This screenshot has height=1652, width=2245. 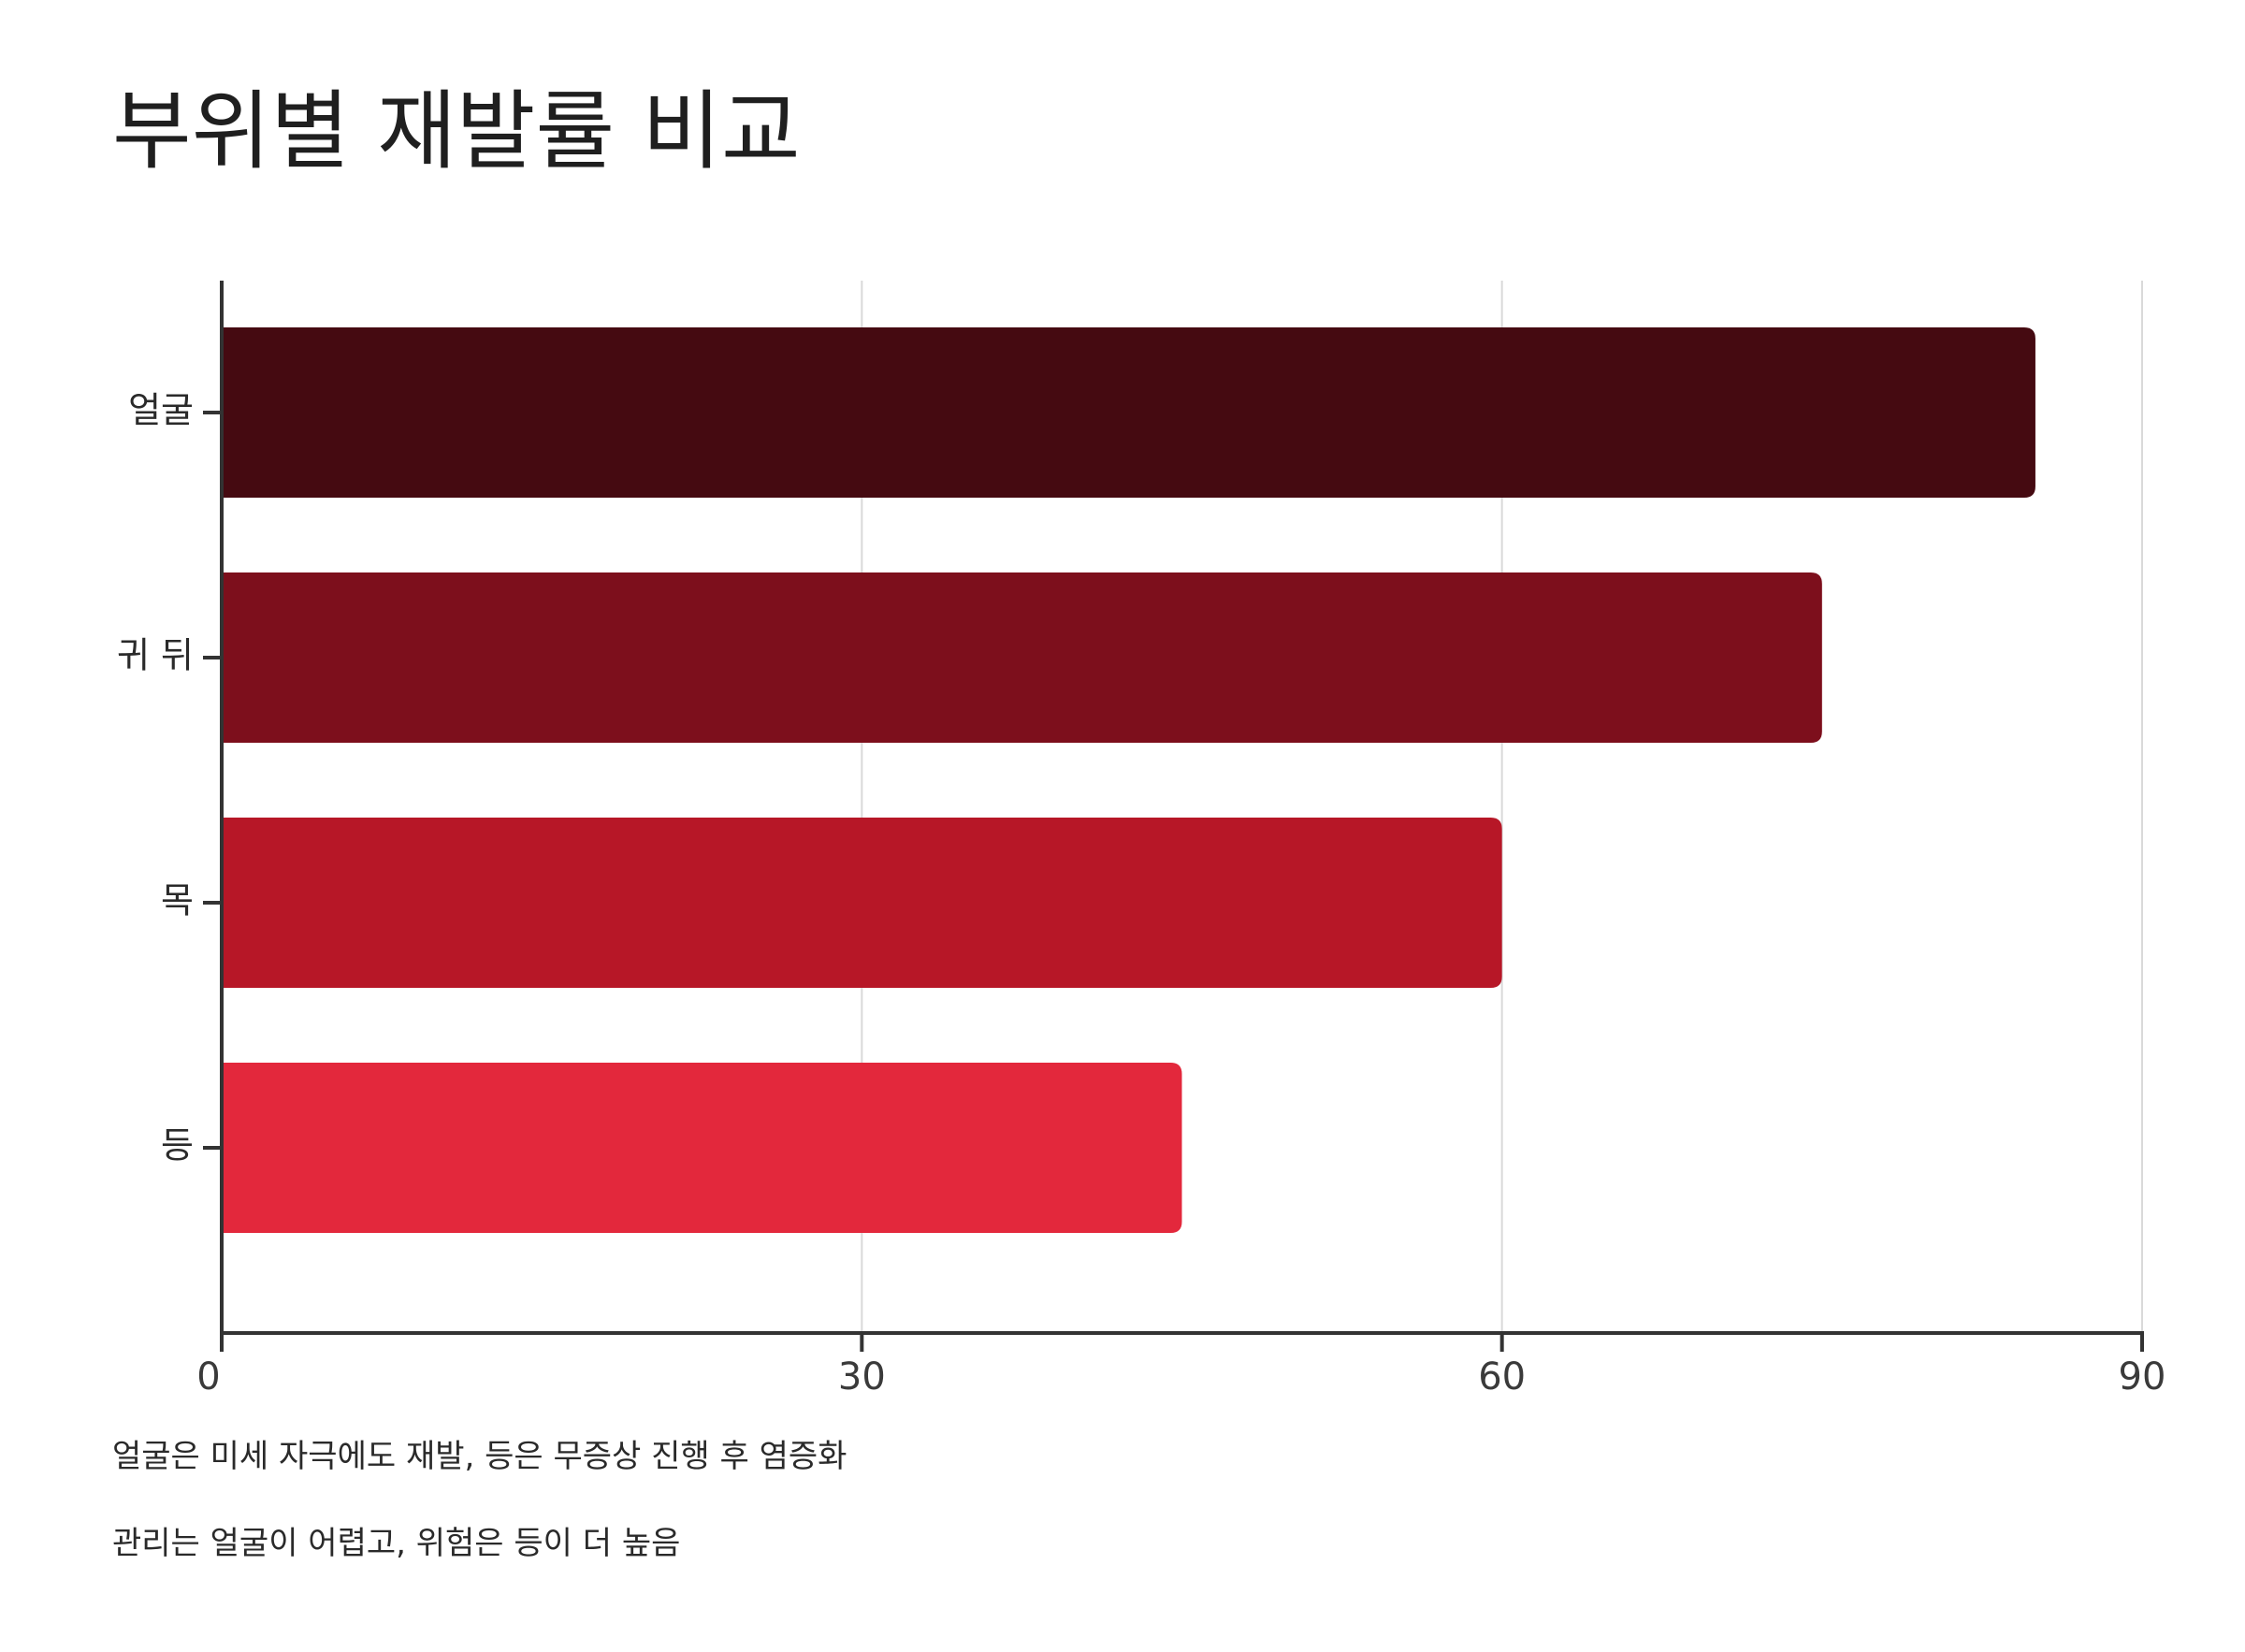 What do you see at coordinates (155, 655) in the screenshot?
I see `y-tick-label-1: 귀 뒤` at bounding box center [155, 655].